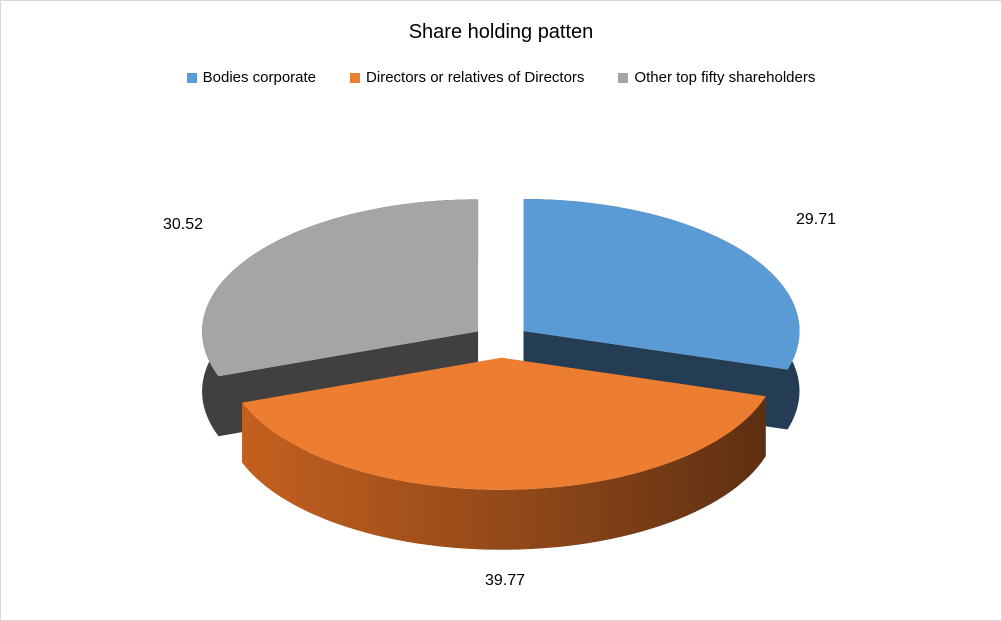 This screenshot has width=1002, height=621. I want to click on legend-item-directors: Directors or relatives of Directors, so click(467, 77).